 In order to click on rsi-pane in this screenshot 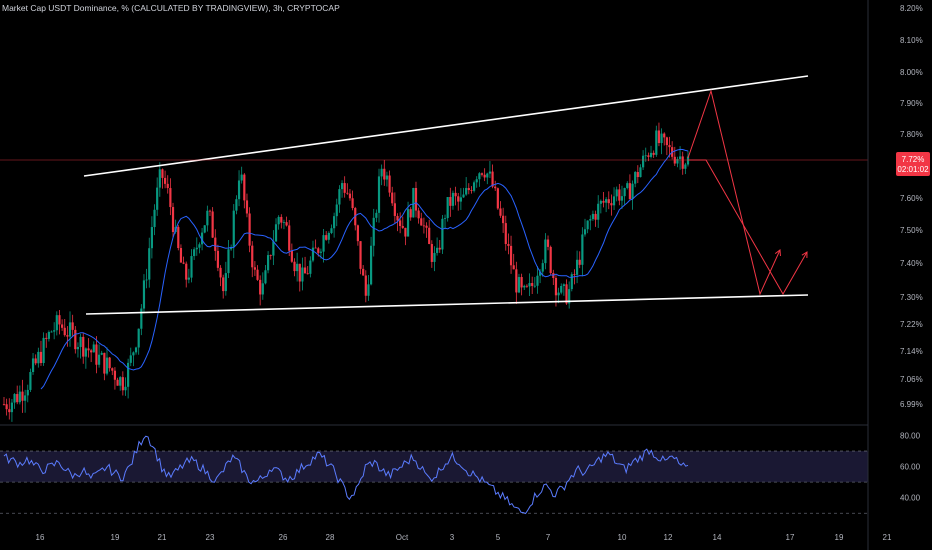, I will do `click(434, 475)`.